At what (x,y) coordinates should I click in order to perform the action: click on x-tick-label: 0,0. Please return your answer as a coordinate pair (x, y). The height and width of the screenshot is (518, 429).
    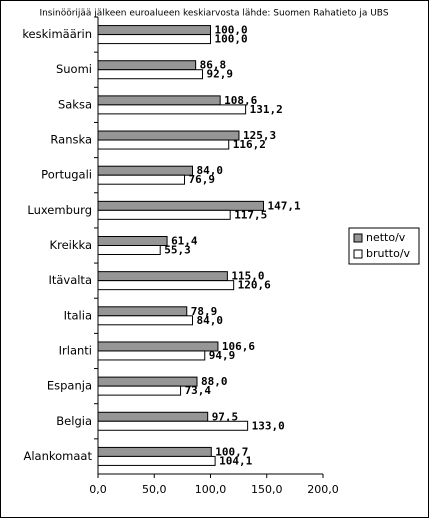
    Looking at the image, I should click on (98, 489).